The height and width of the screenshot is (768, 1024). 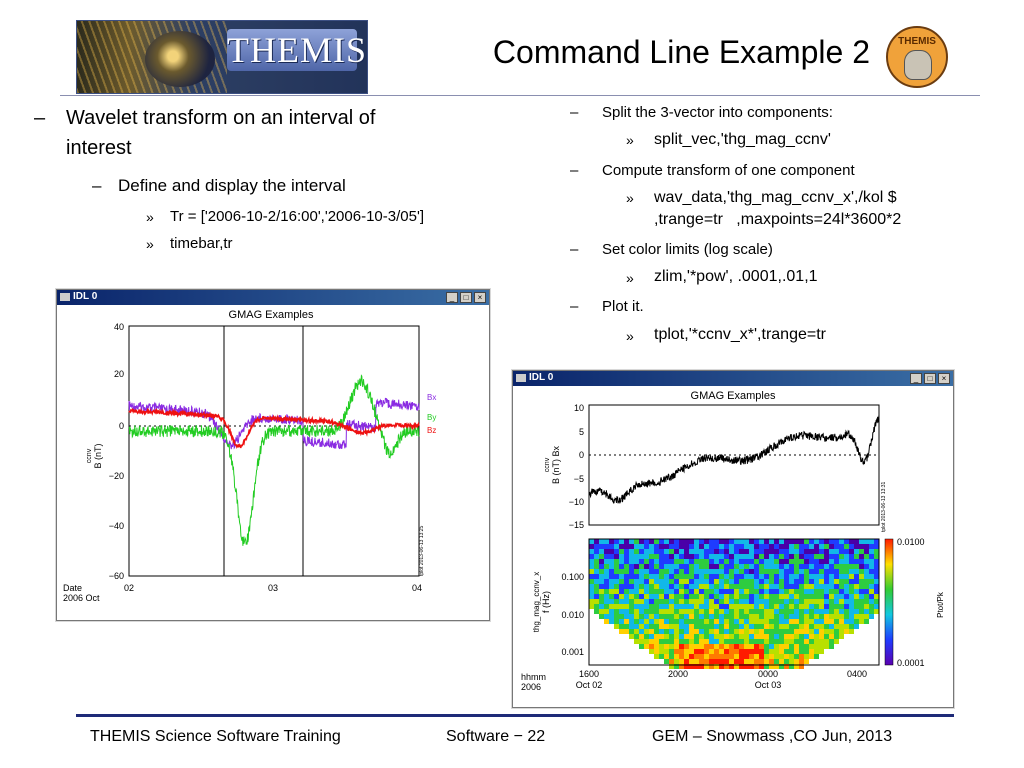 I want to click on x-axis-label-year: 2006, so click(x=531, y=687).